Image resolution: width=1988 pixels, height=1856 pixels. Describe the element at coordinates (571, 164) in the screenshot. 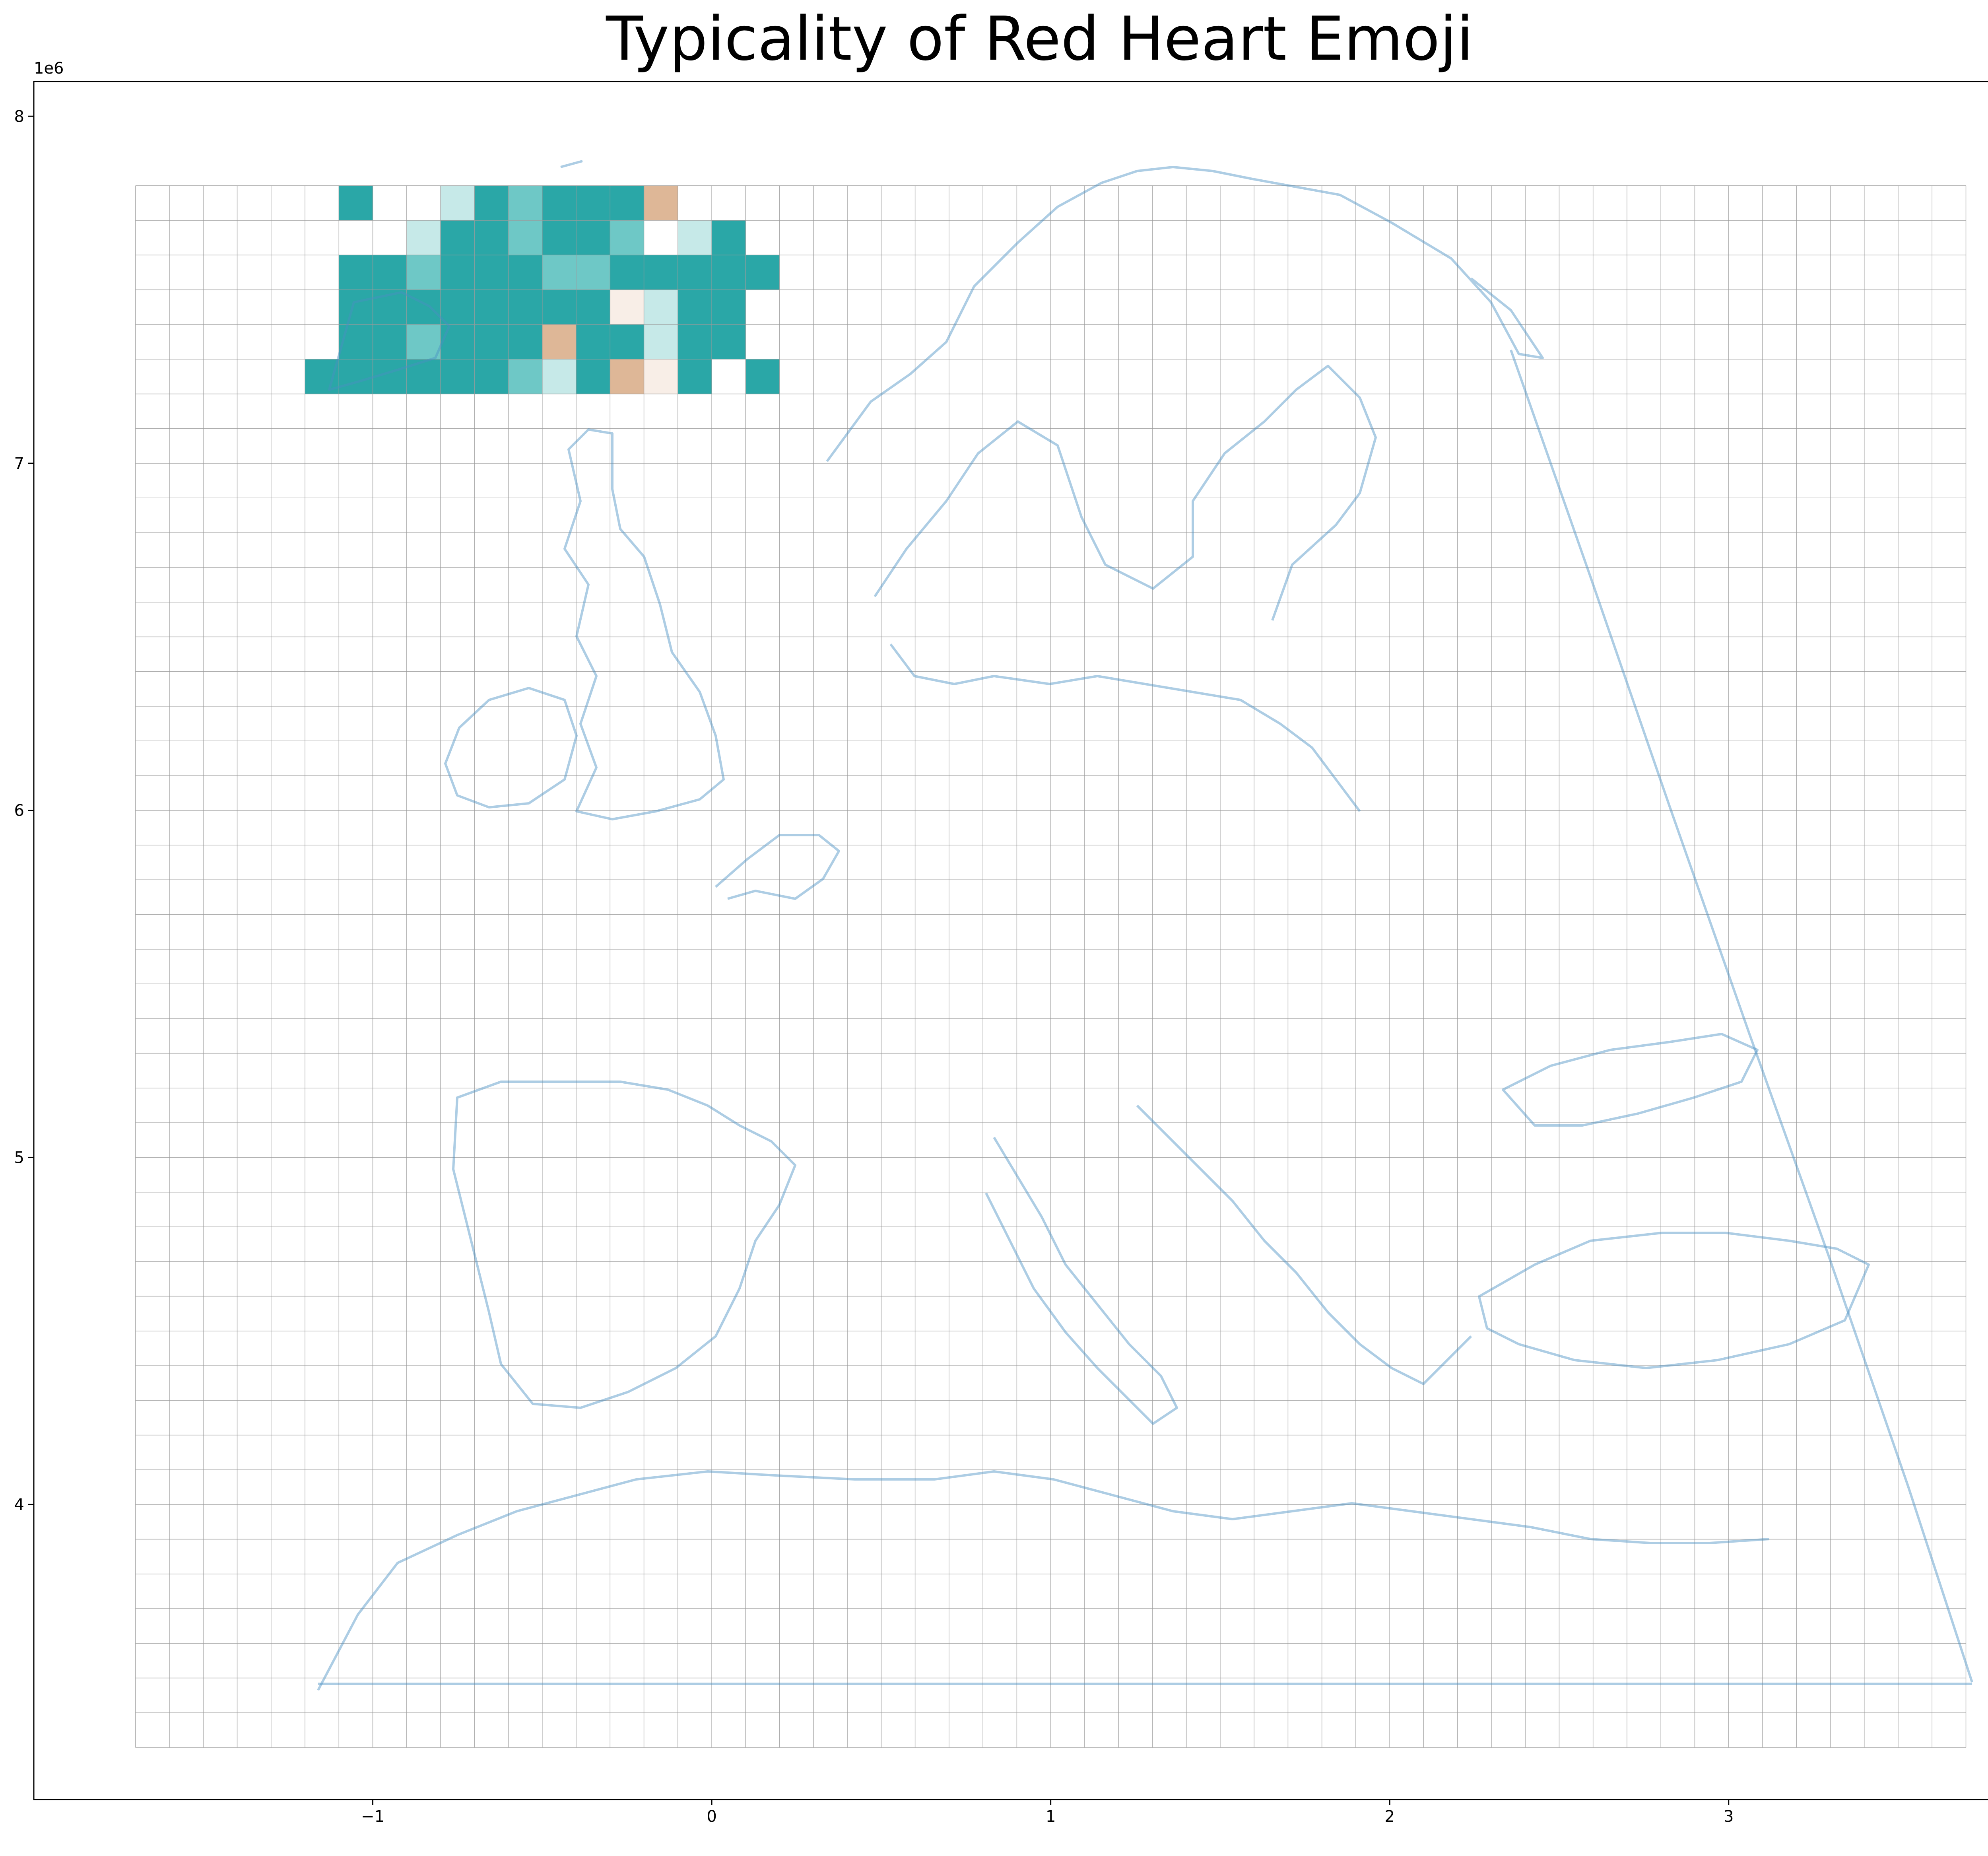

I see `coastline-iceland` at that location.